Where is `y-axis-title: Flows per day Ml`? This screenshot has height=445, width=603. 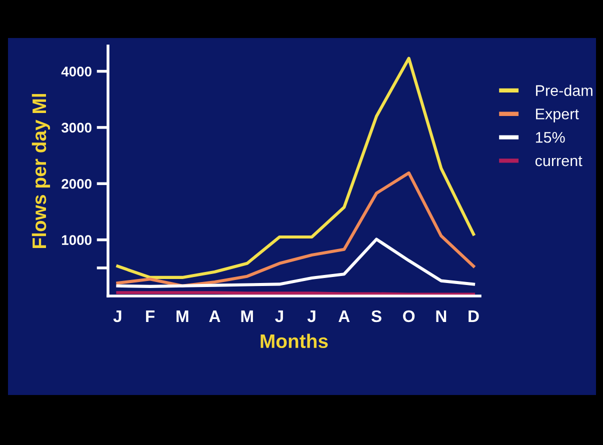
y-axis-title: Flows per day Ml is located at coordinates (41, 171).